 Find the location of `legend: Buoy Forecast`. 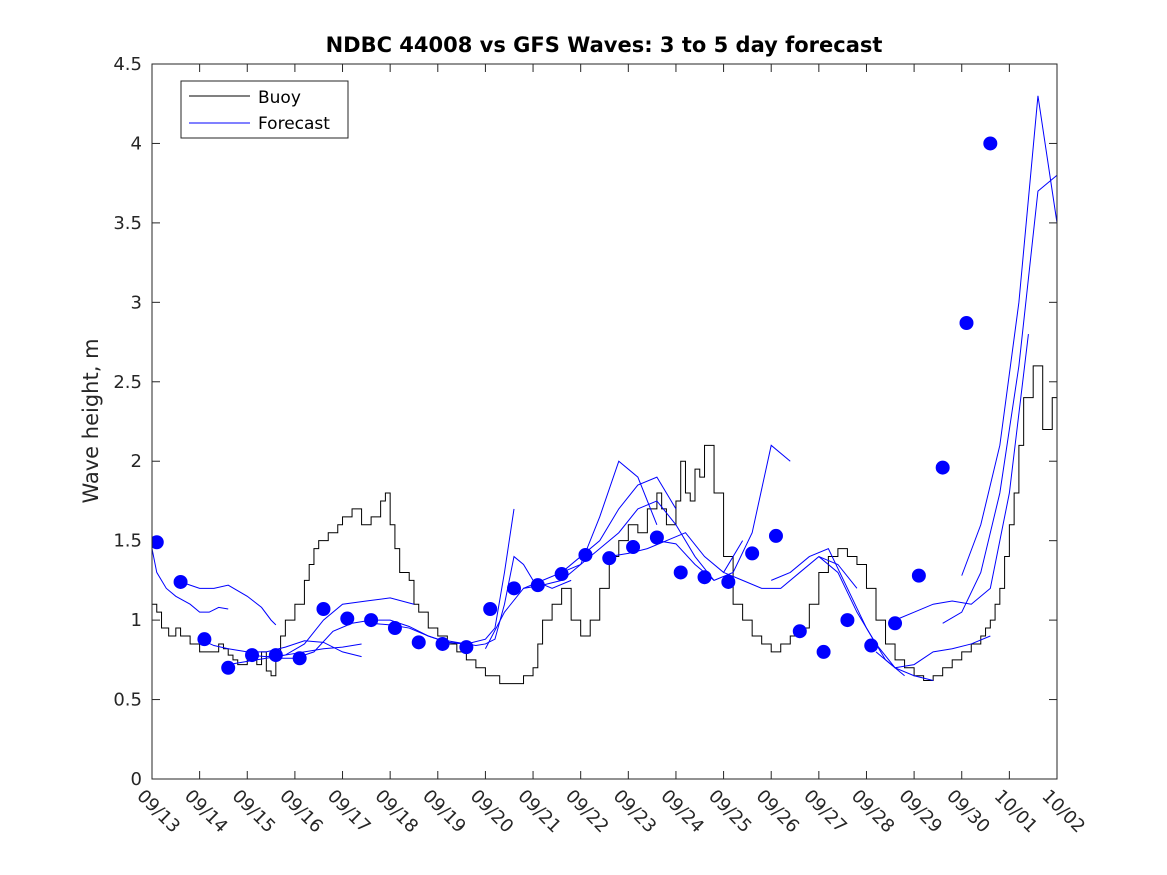

legend: Buoy Forecast is located at coordinates (264, 109).